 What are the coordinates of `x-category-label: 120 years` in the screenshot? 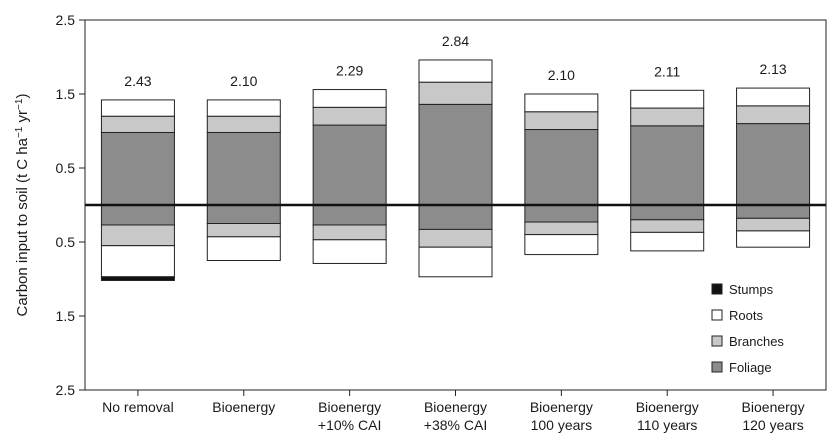 It's located at (772, 425).